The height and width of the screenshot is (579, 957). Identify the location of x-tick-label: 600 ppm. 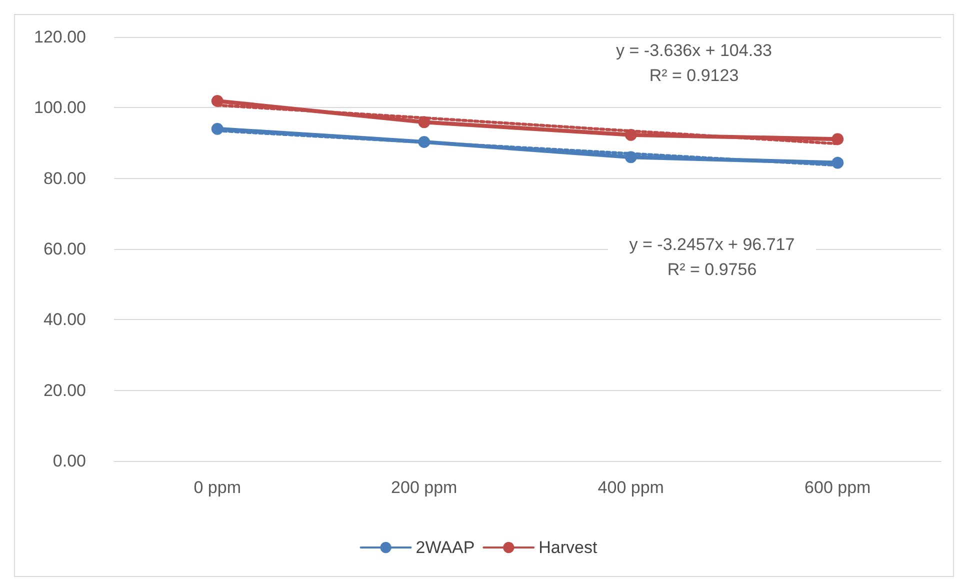
(837, 487).